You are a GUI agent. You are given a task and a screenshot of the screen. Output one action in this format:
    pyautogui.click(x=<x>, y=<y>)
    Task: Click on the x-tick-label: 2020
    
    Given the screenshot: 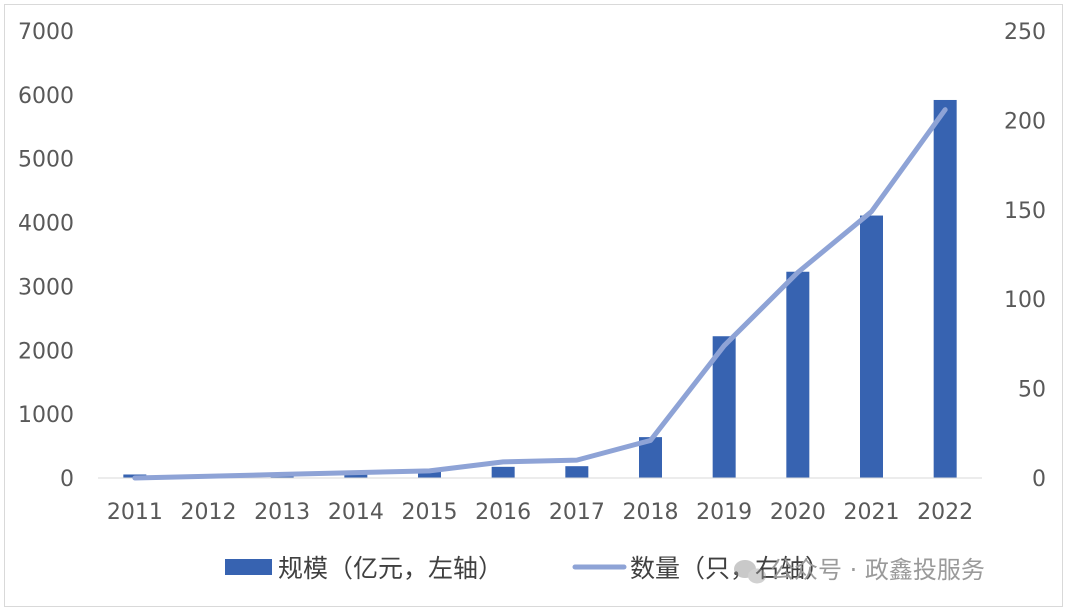 What is the action you would take?
    pyautogui.click(x=798, y=512)
    